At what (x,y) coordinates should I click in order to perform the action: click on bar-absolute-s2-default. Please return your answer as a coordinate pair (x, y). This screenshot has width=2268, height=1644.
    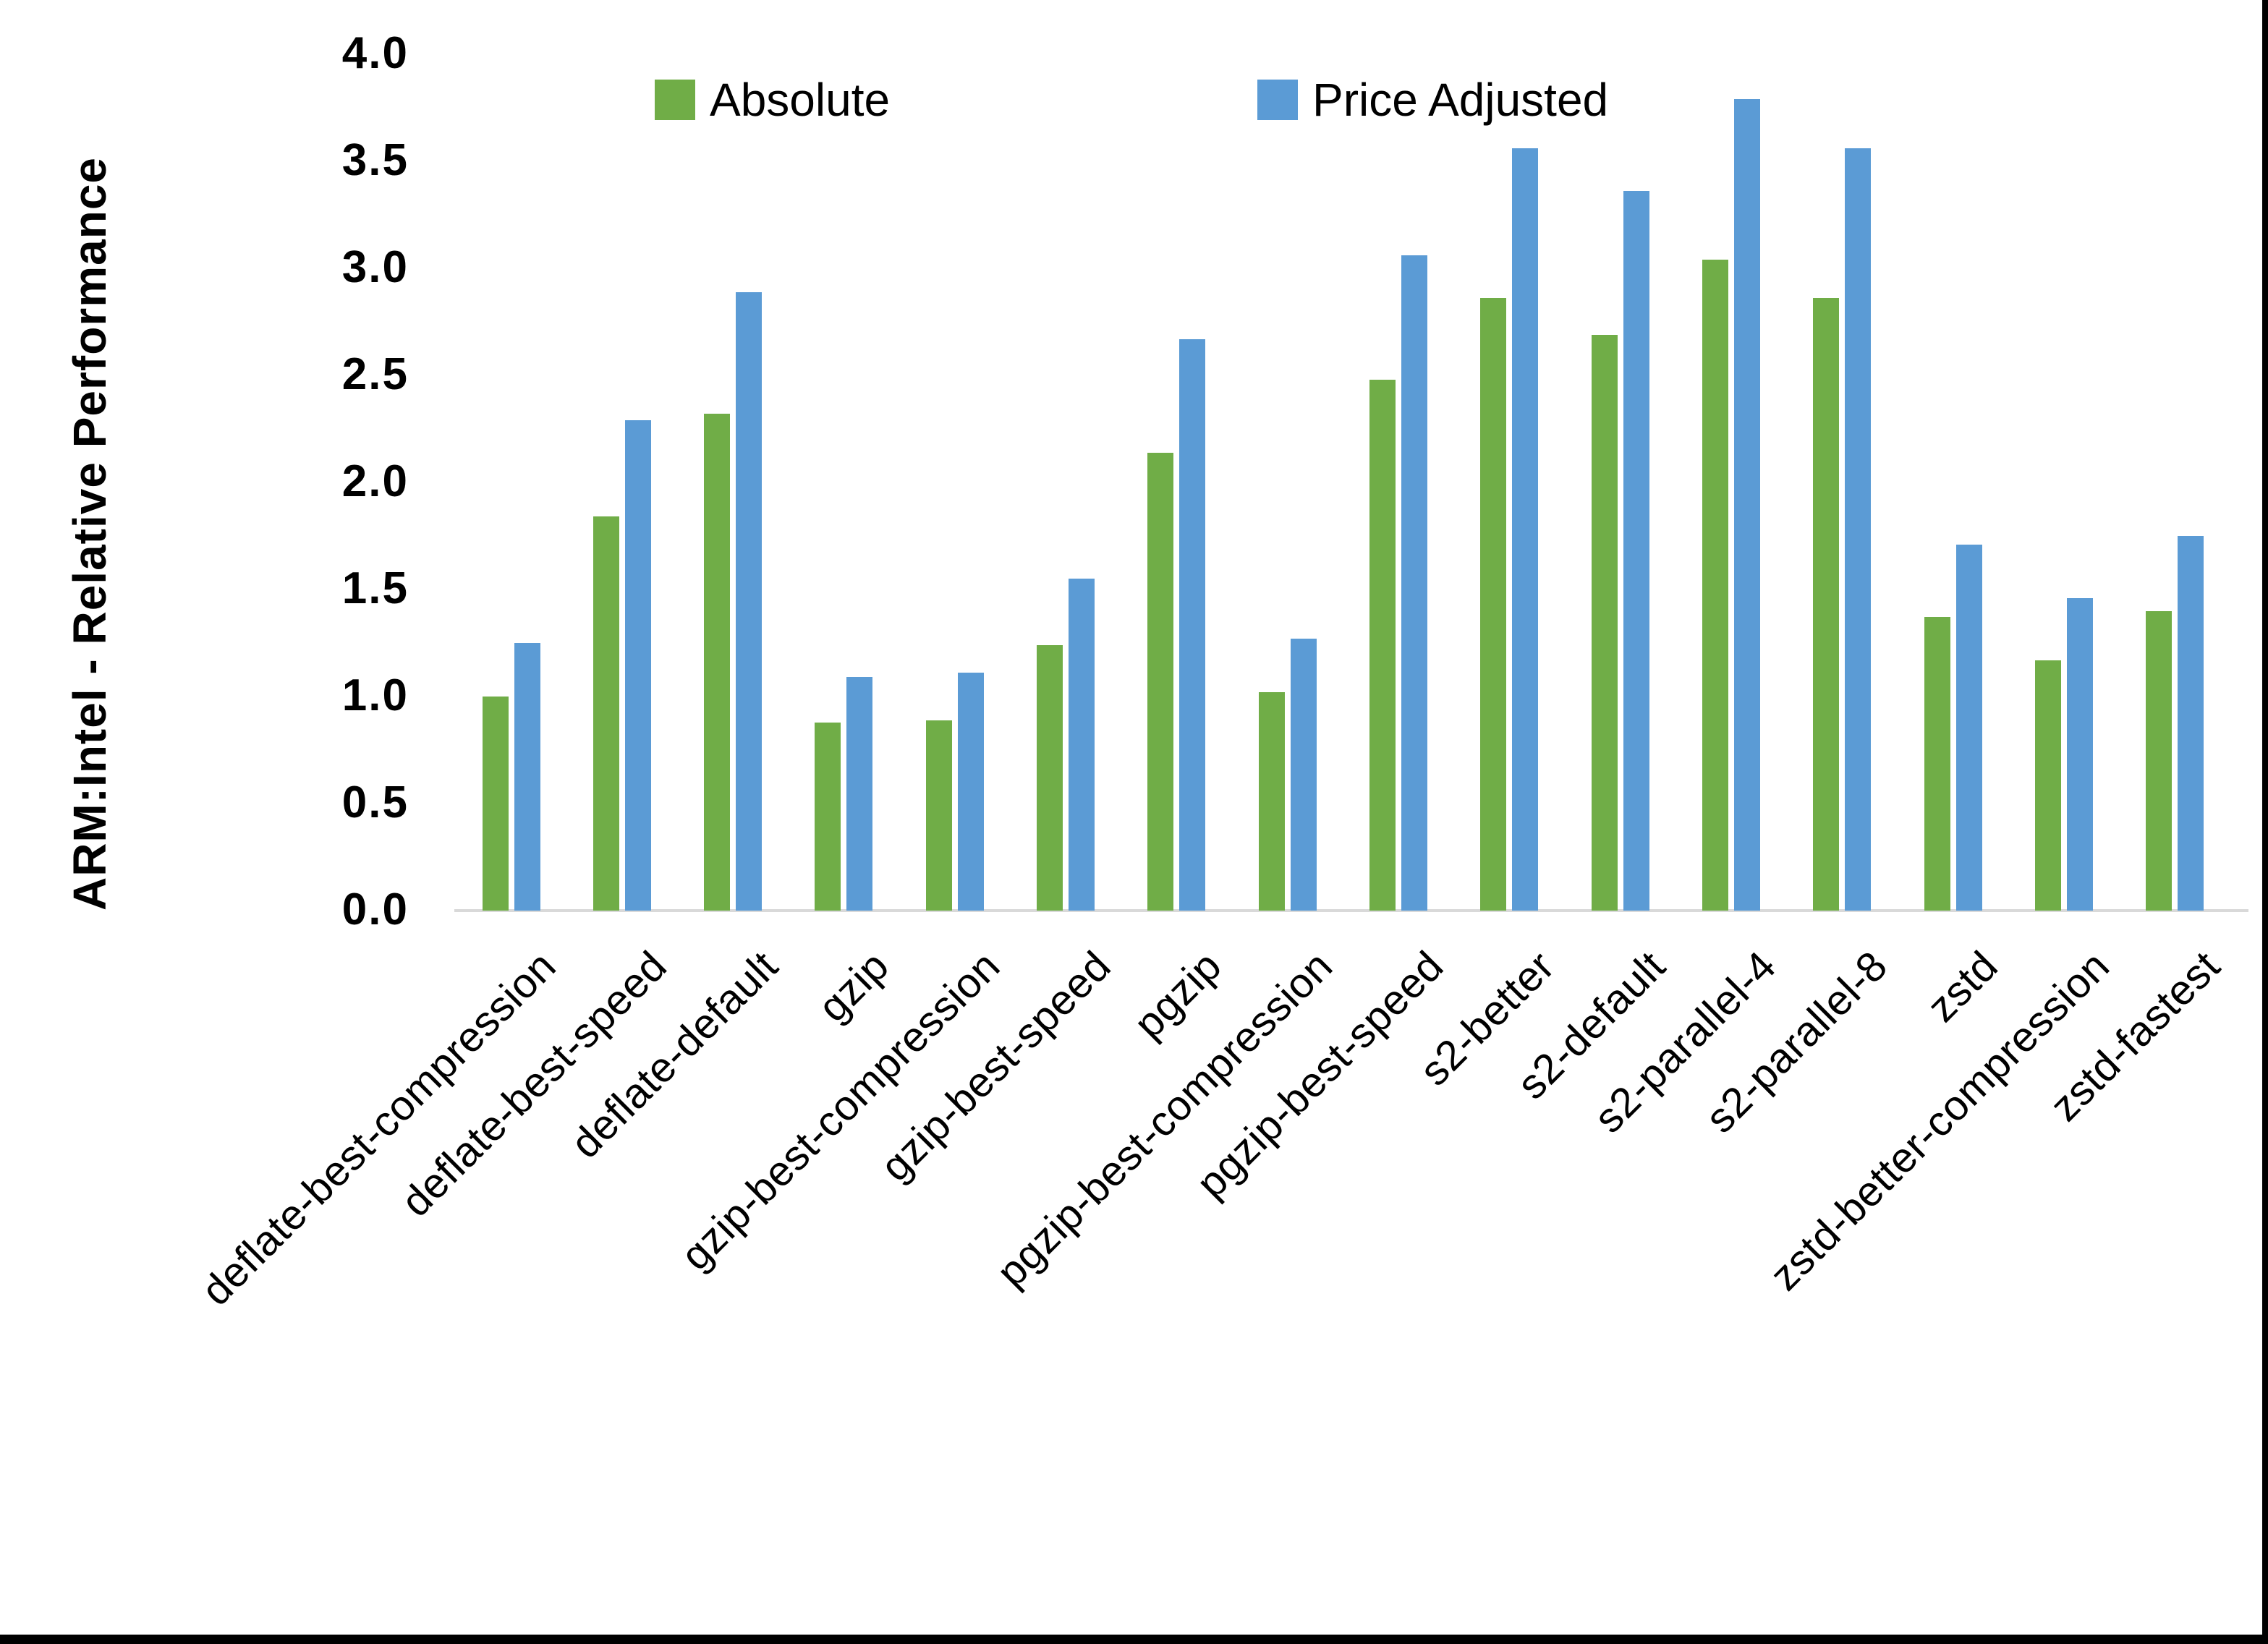
    Looking at the image, I should click on (1604, 622).